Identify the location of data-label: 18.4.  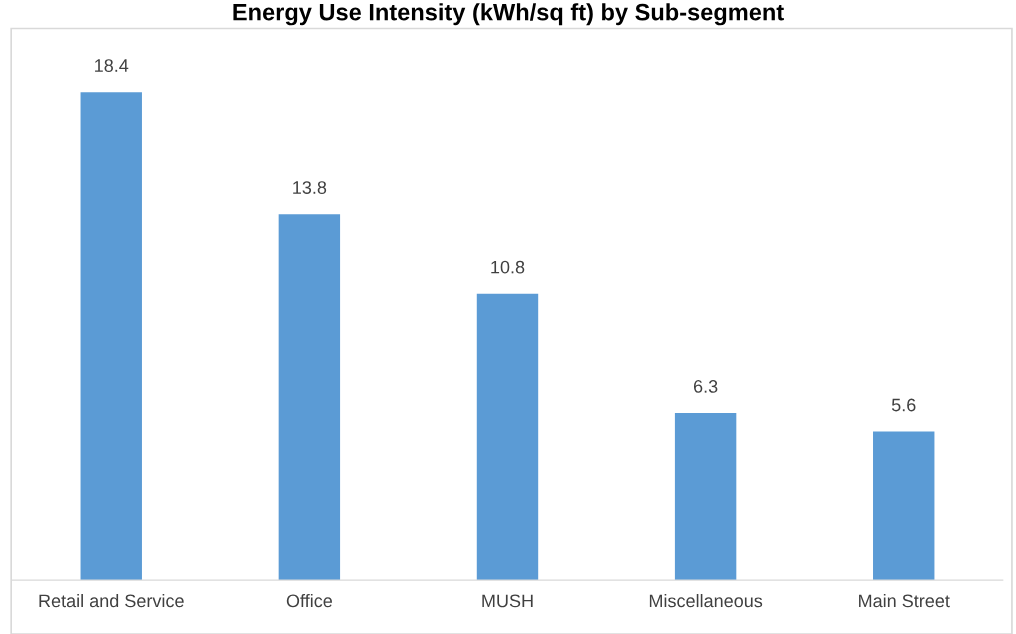
(112, 65).